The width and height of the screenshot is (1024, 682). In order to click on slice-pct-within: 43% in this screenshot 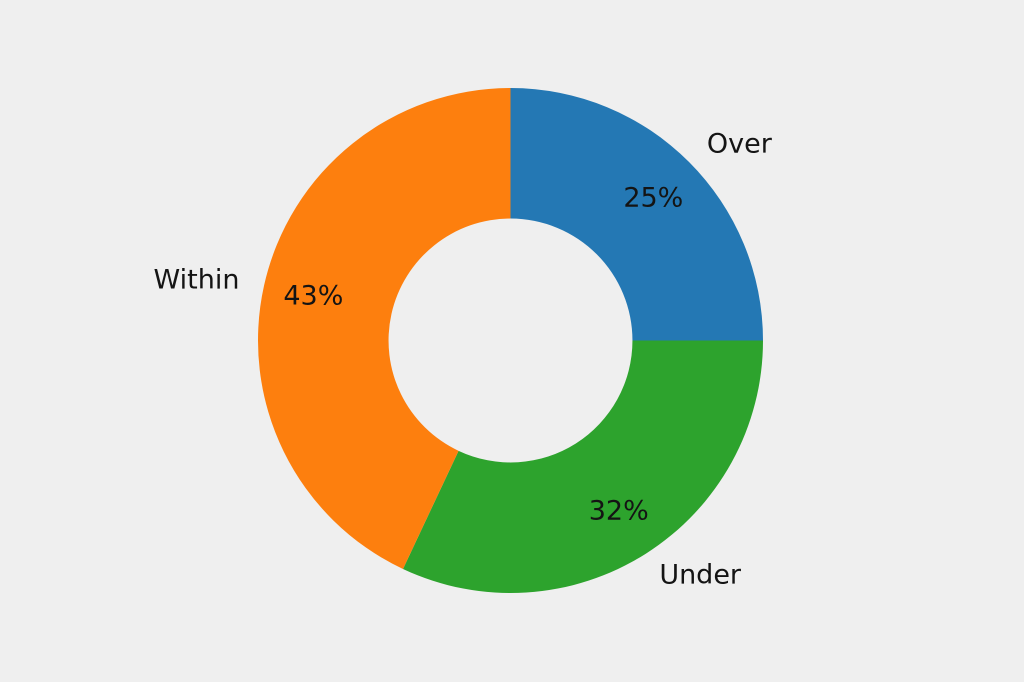, I will do `click(313, 296)`.